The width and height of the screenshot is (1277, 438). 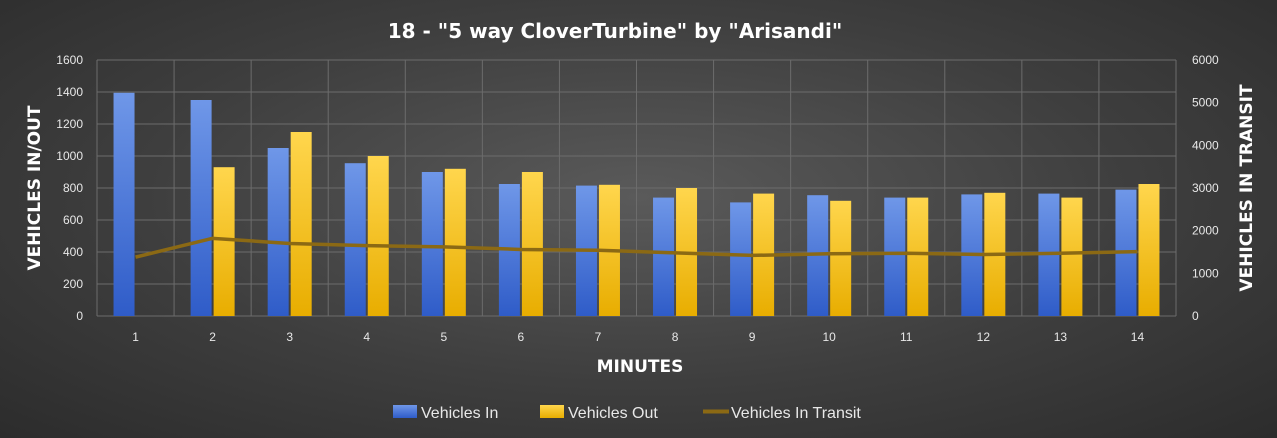 What do you see at coordinates (459, 413) in the screenshot?
I see `legend-label: Vehicles In` at bounding box center [459, 413].